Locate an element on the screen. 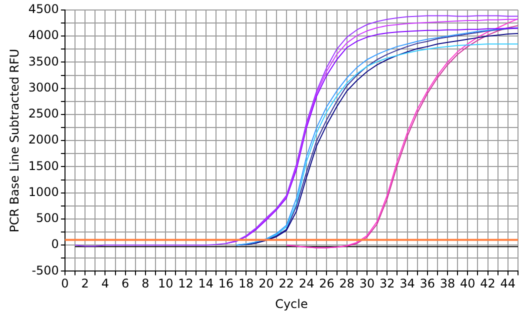  x-tick-label: 36 is located at coordinates (428, 283).